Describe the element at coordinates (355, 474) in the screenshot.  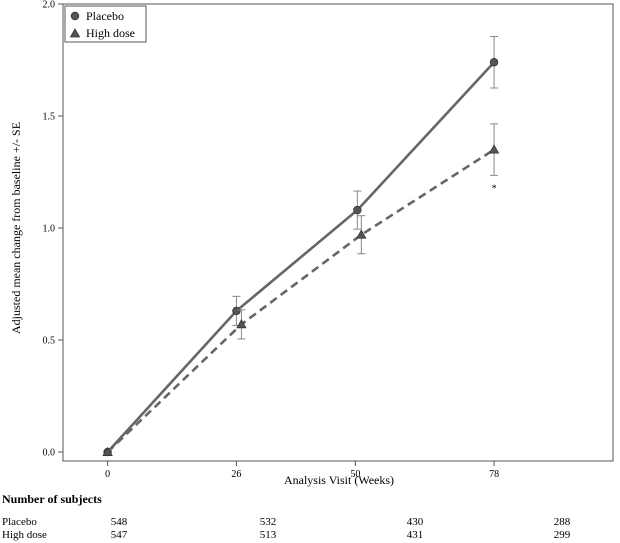
I see `x-tick-label: 50` at that location.